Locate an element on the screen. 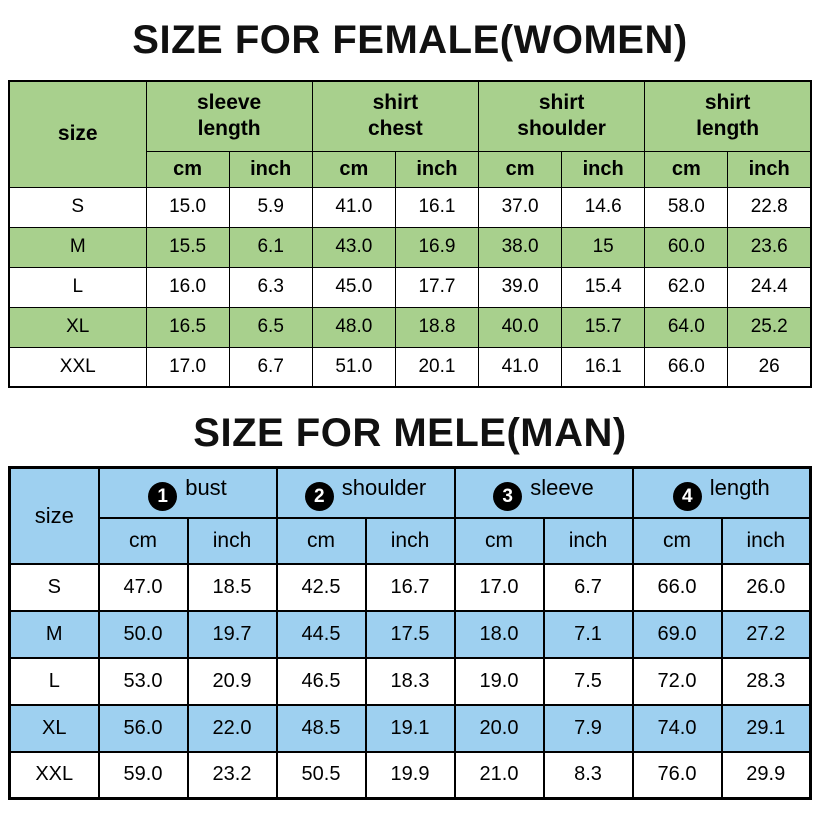  size-value-cell: 26.0 is located at coordinates (766, 587).